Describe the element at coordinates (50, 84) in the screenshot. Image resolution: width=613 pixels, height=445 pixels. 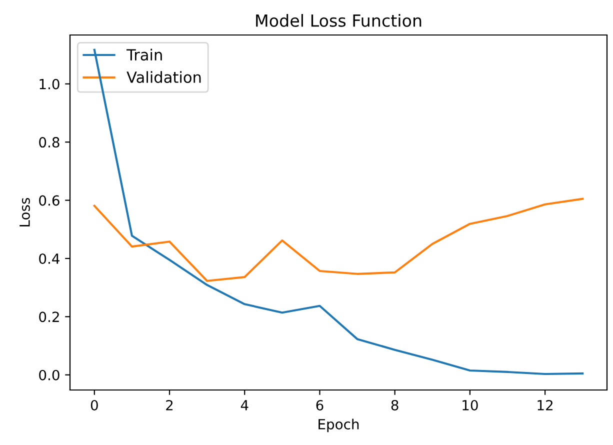
I see `y-tick-label: 1.0` at that location.